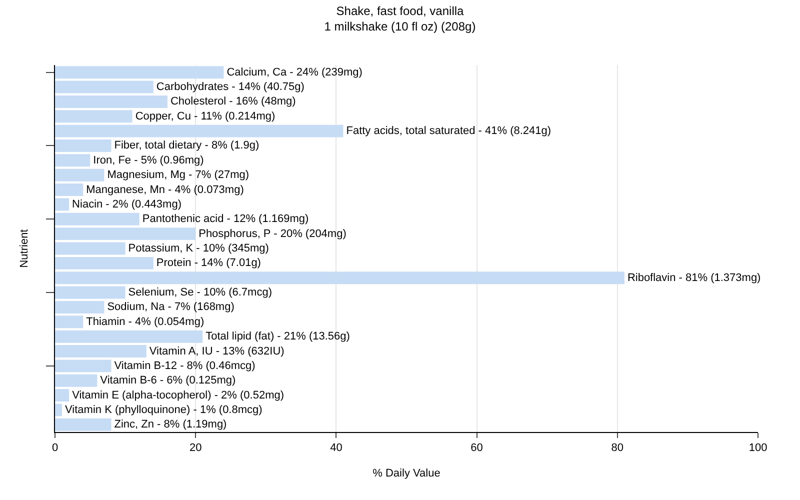 The image size is (800, 500). Describe the element at coordinates (694, 278) in the screenshot. I see `category-label: Riboflavin - 81% (1.373mg)` at that location.